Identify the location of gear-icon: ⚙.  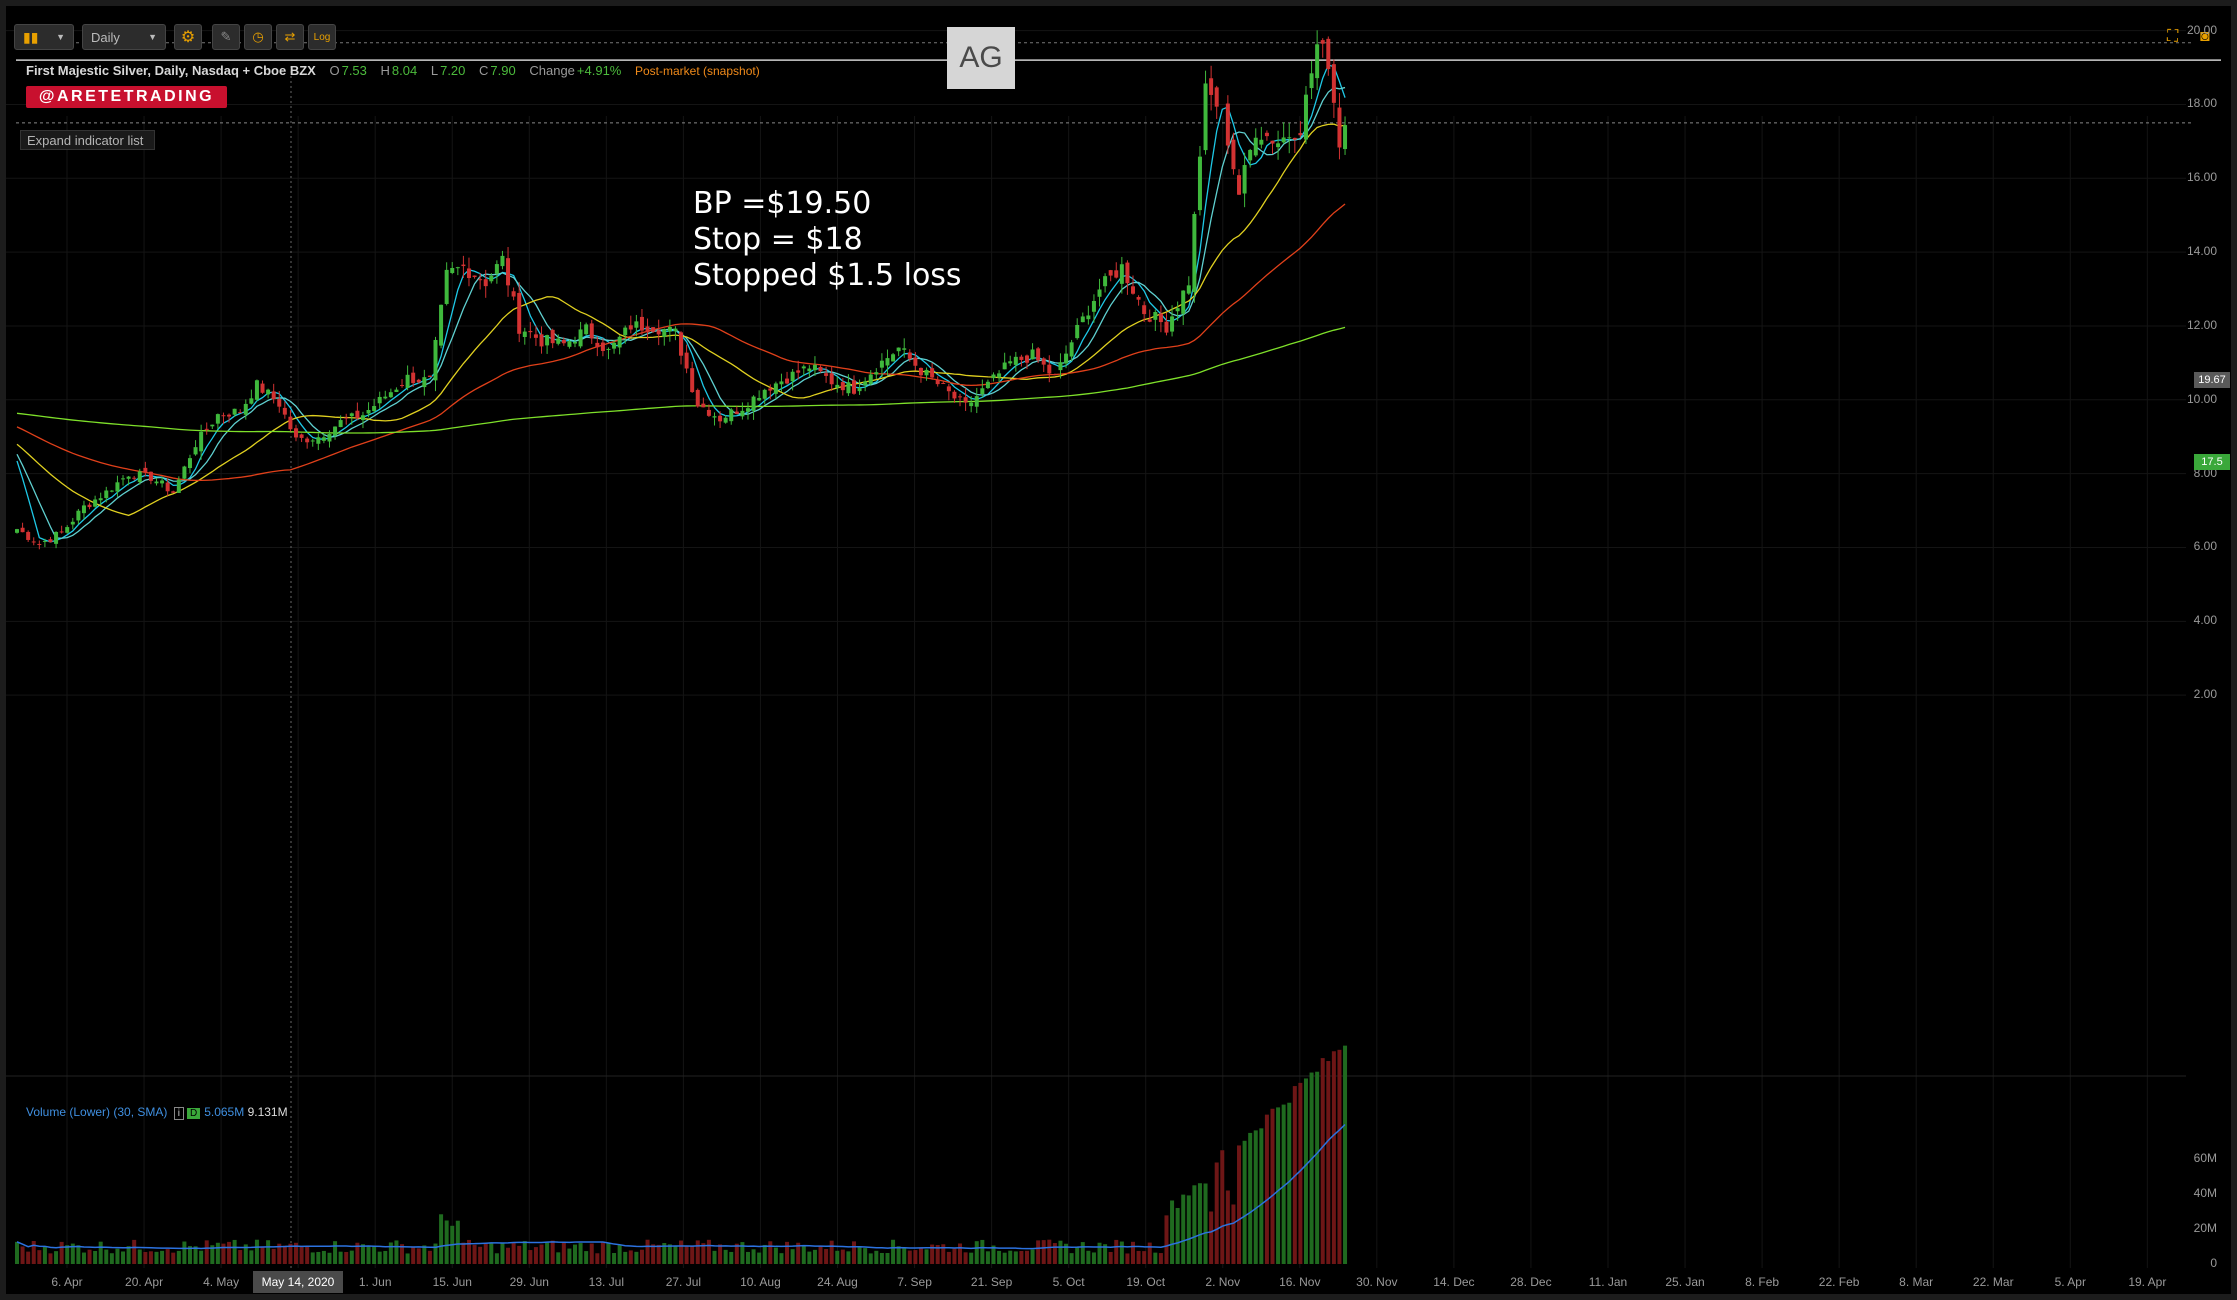
(188, 37).